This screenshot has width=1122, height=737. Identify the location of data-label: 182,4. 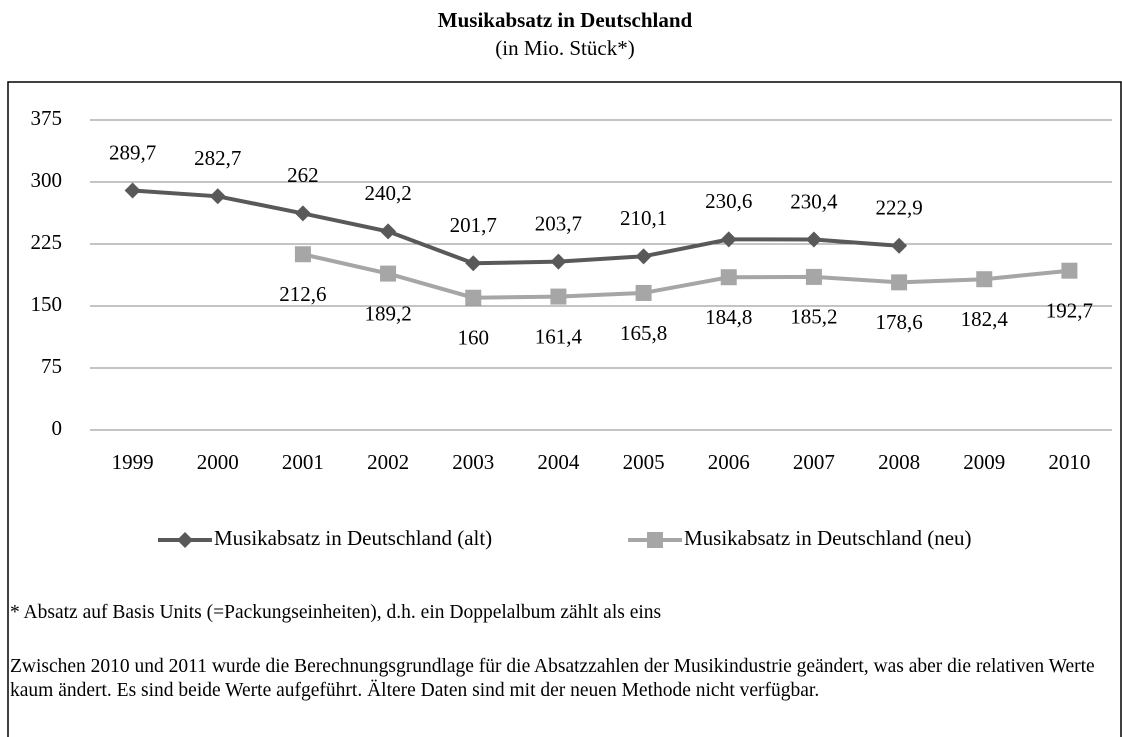
(985, 319).